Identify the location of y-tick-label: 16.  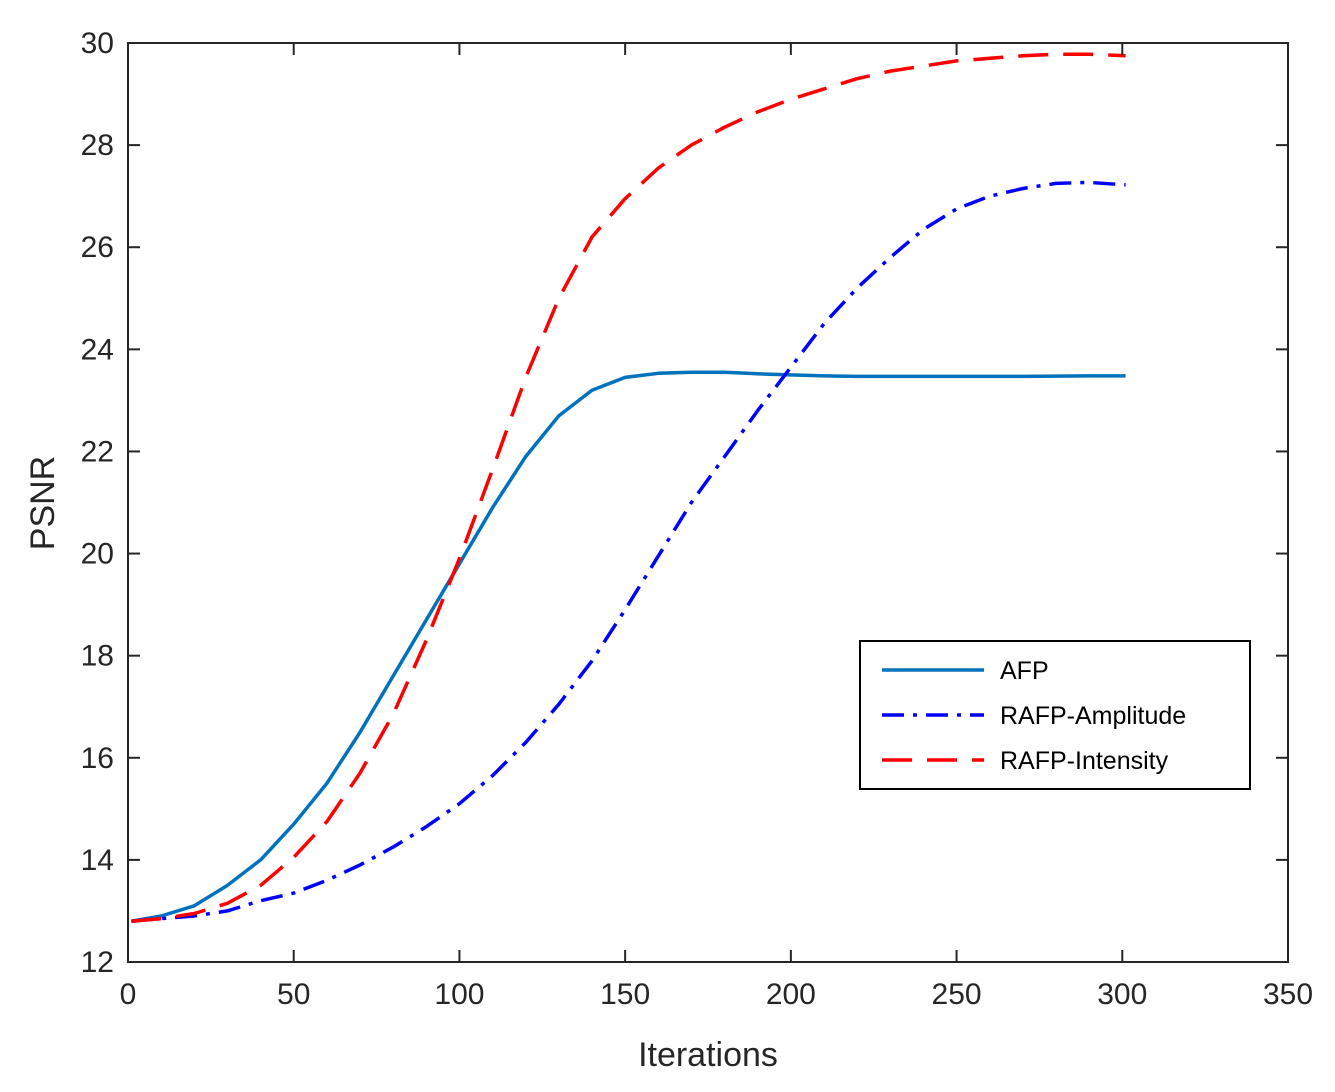
(97, 758).